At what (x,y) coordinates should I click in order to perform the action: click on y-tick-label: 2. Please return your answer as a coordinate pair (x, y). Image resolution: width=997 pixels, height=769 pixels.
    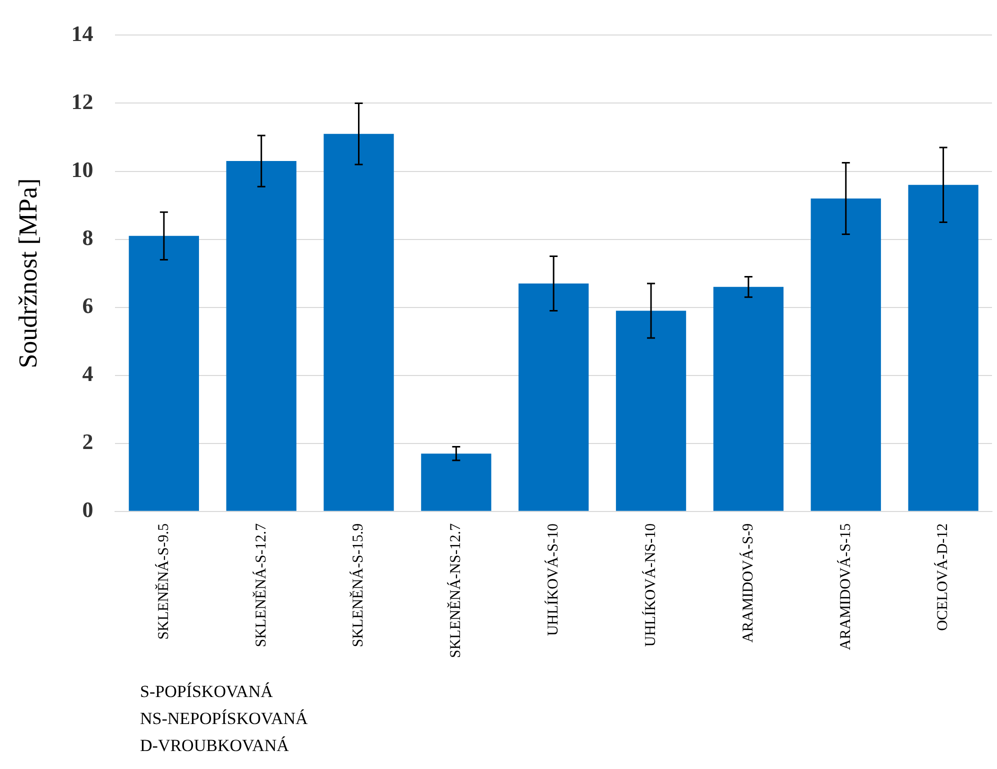
    Looking at the image, I should click on (88, 441).